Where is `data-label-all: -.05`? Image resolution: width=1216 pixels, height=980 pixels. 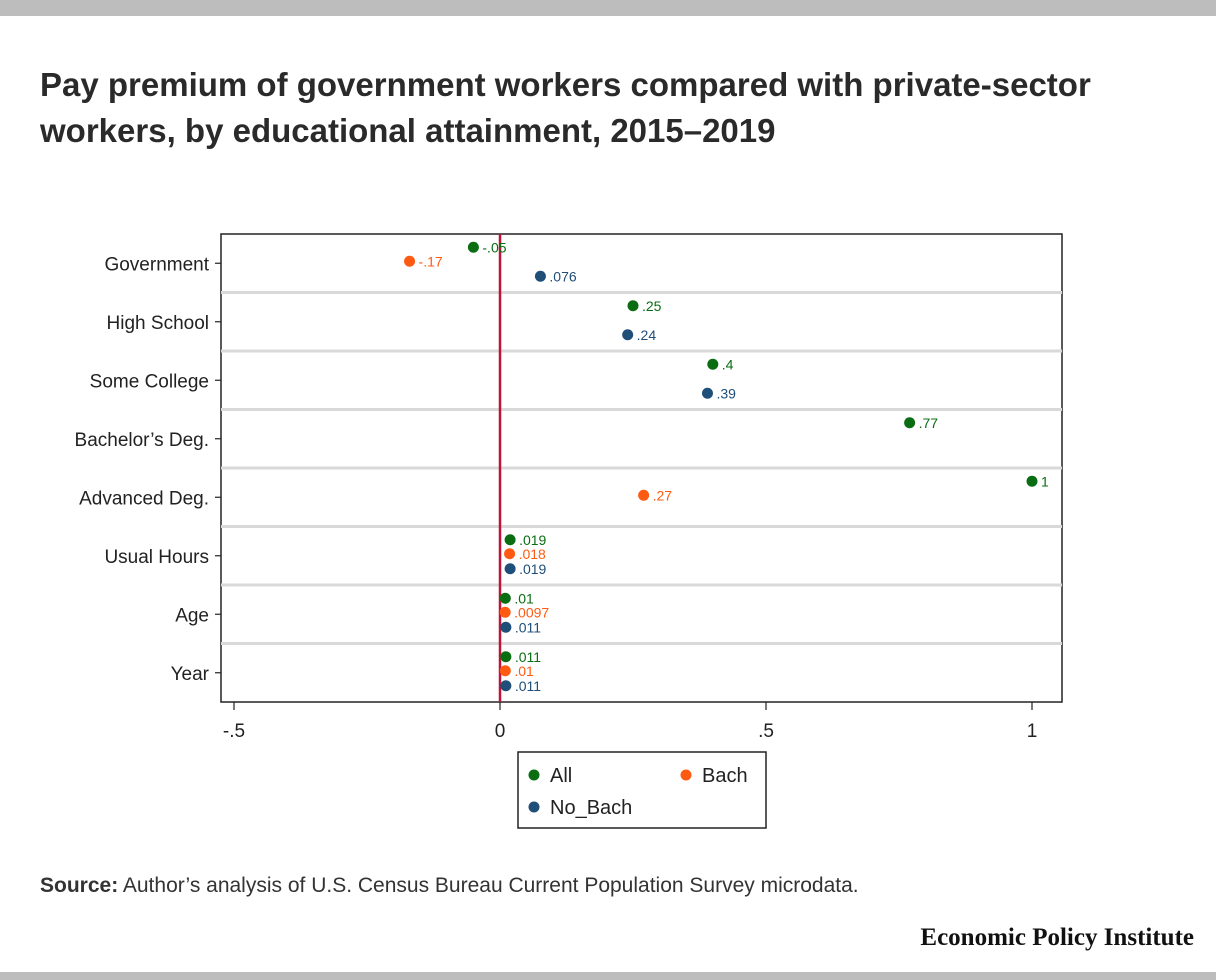
data-label-all: -.05 is located at coordinates (494, 247).